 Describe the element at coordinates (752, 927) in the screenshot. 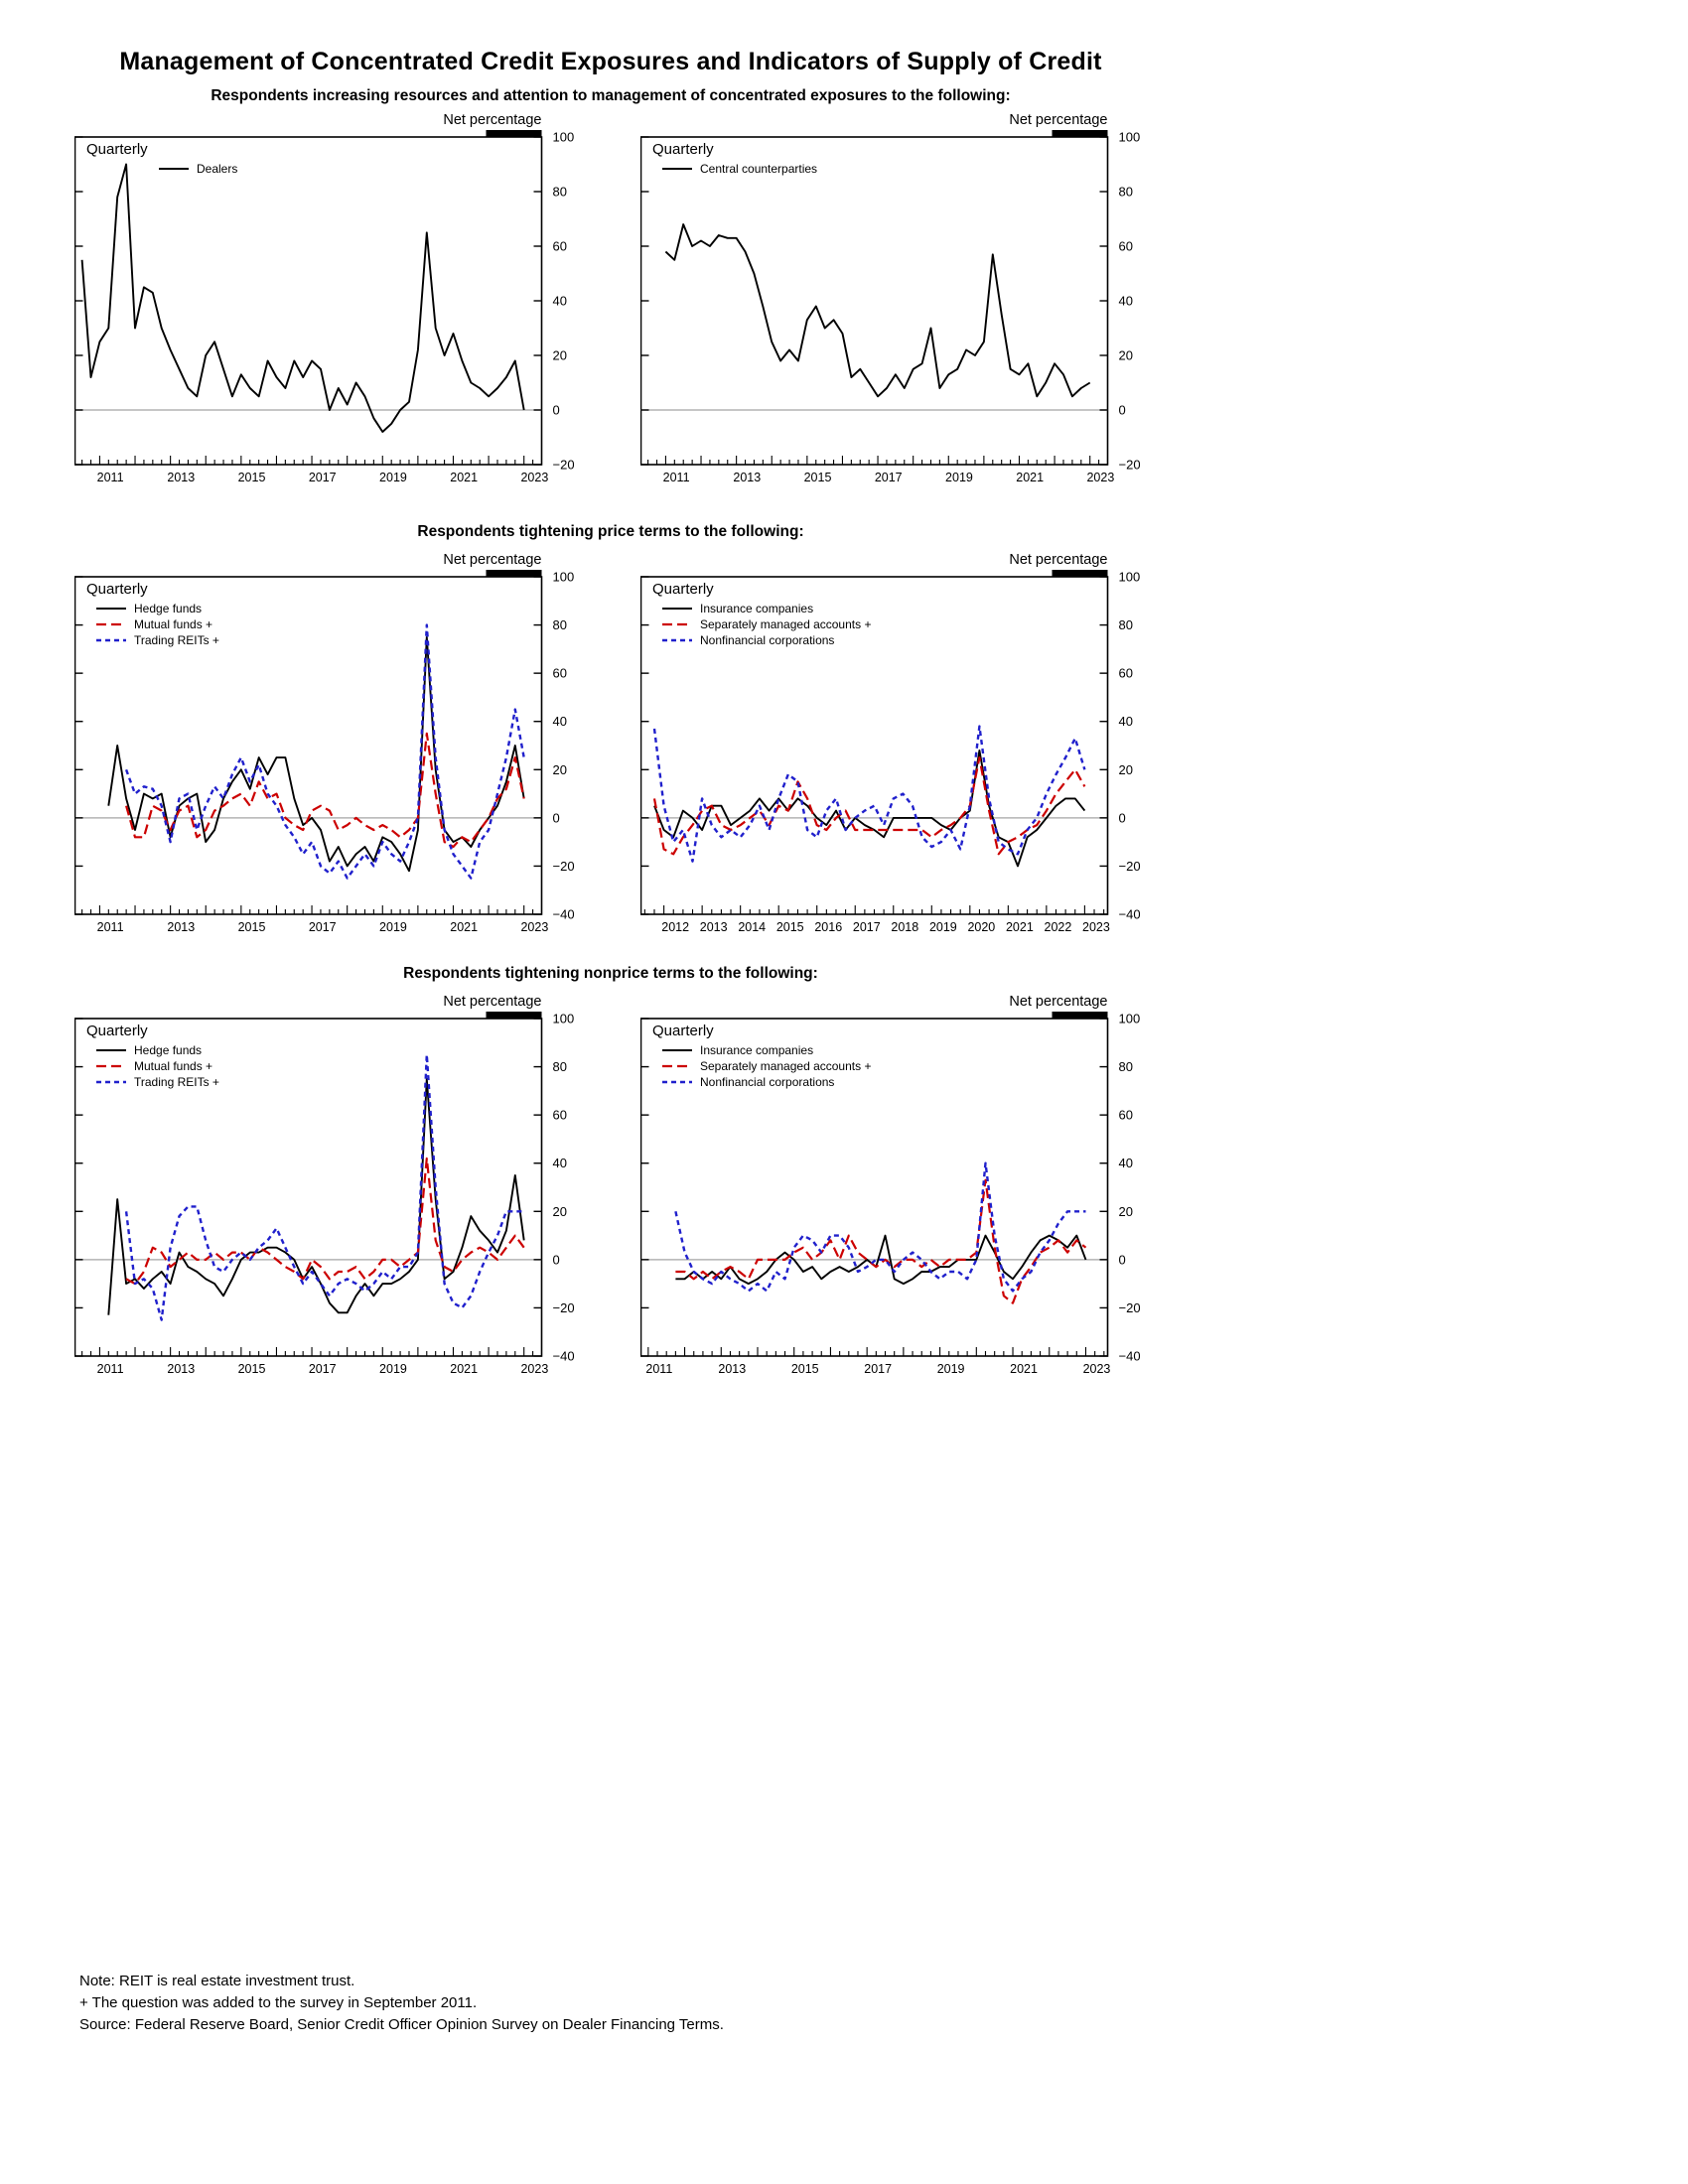

I see `x-year-label: 2014` at that location.